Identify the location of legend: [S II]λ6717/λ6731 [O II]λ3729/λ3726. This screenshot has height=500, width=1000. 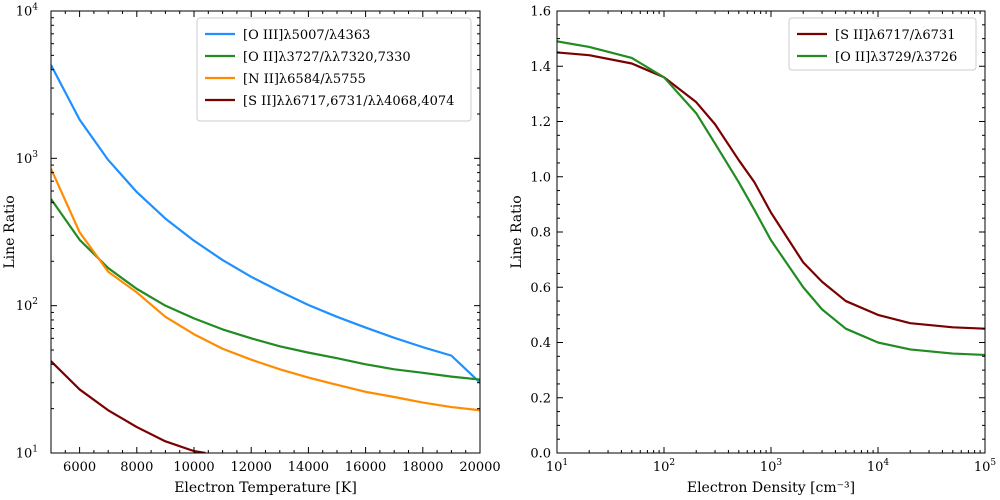
(882, 44).